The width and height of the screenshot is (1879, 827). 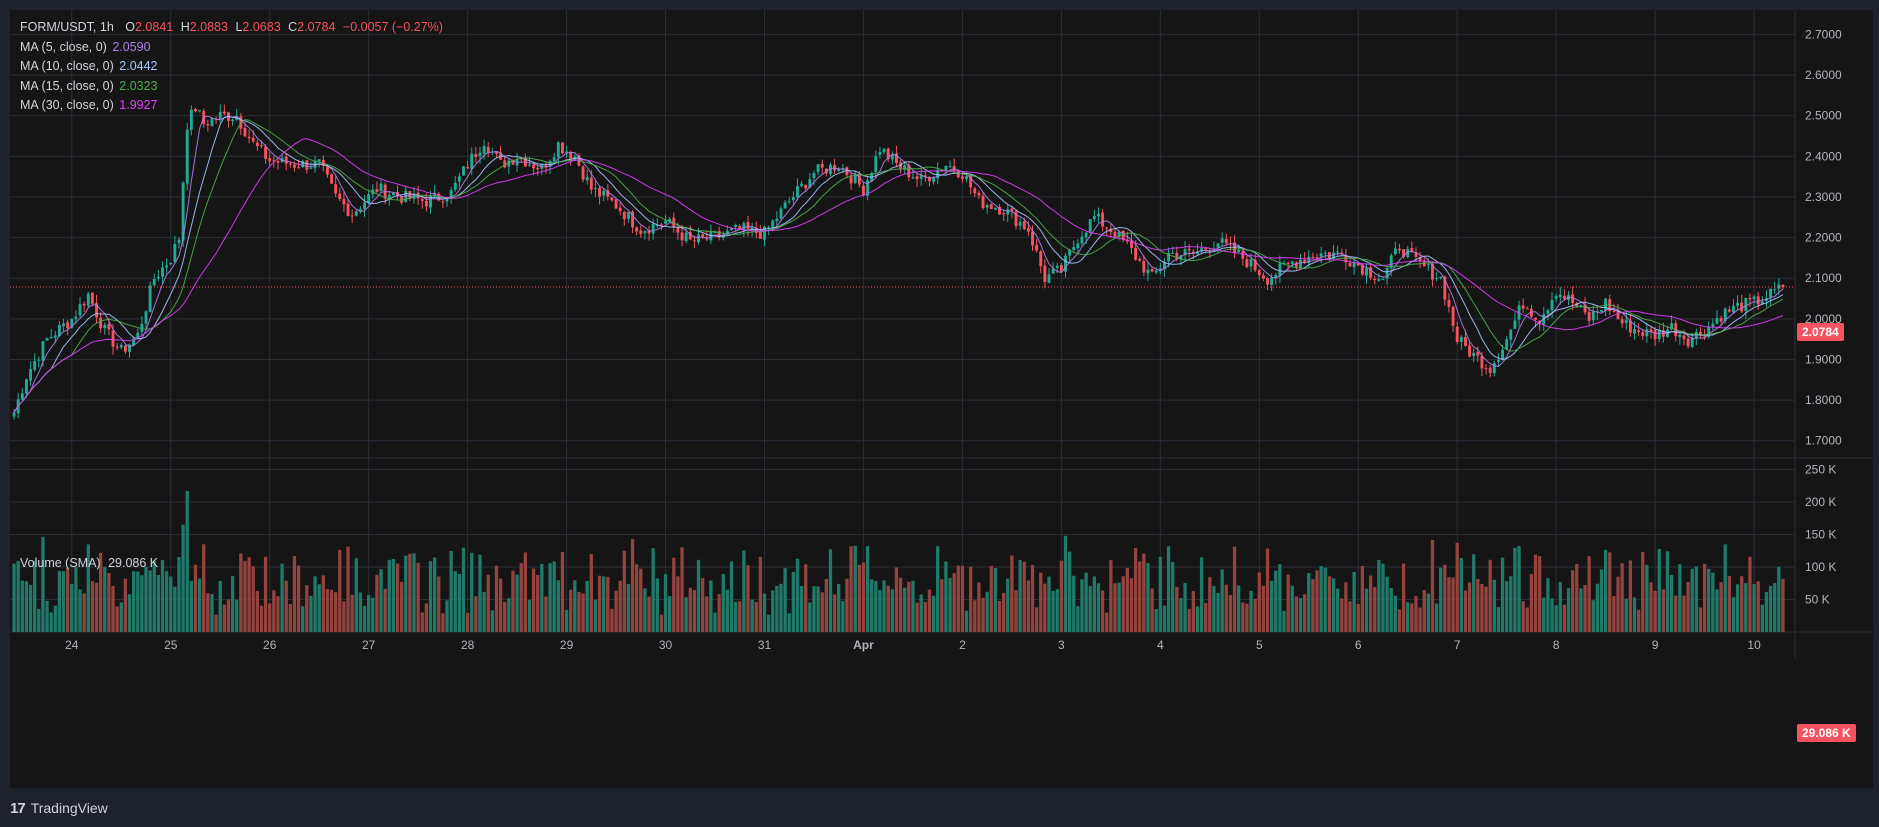 What do you see at coordinates (1358, 645) in the screenshot?
I see `time-tick-label: 6` at bounding box center [1358, 645].